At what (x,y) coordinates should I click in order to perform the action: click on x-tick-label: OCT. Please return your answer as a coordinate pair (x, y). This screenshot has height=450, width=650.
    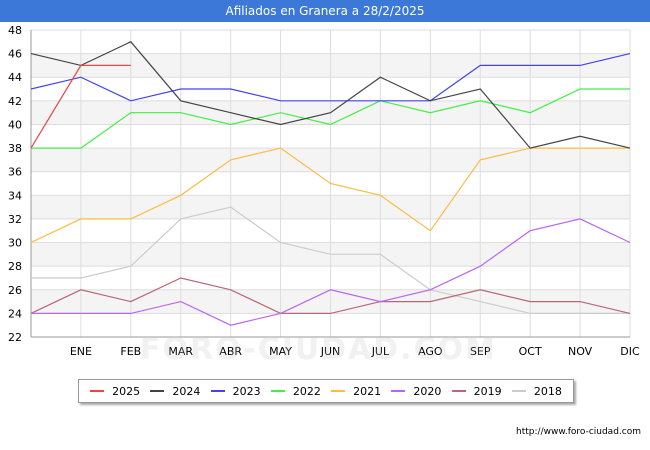
    Looking at the image, I should click on (530, 351).